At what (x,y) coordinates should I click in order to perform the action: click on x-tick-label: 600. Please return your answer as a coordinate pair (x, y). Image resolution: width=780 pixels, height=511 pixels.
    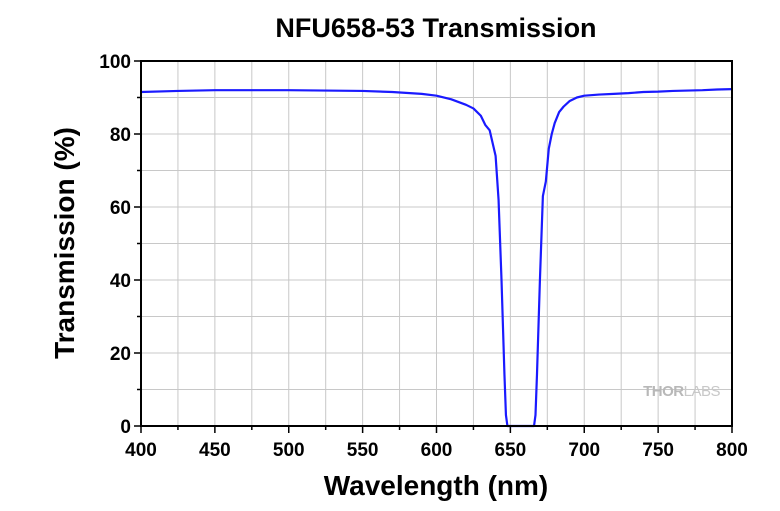
    Looking at the image, I should click on (437, 450).